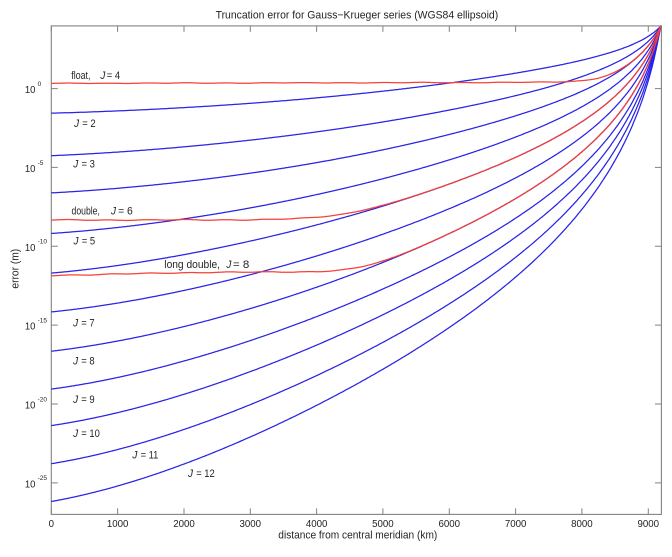 The image size is (672, 557). Describe the element at coordinates (87, 324) in the screenshot. I see `svg-text: = 7` at that location.